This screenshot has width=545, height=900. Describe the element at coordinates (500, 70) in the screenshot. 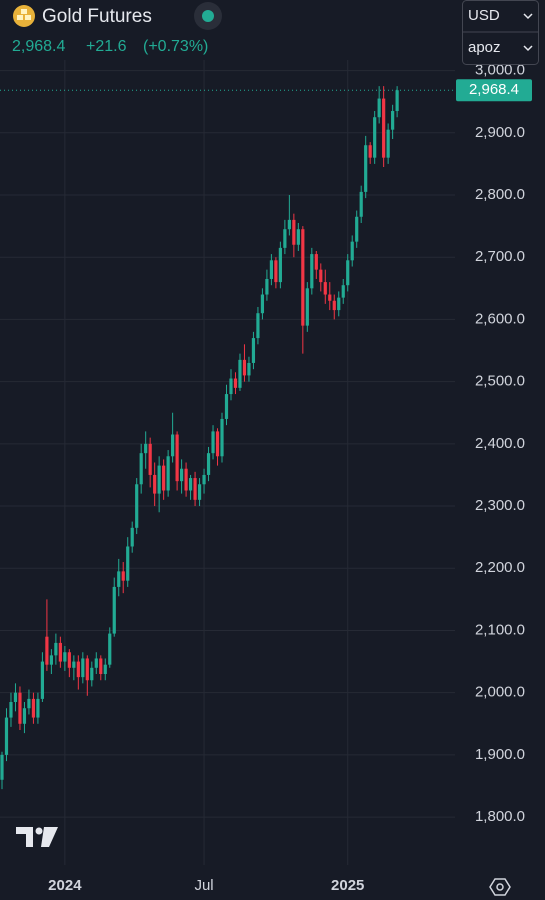

I see `y-tick-label: 3,000.0` at that location.